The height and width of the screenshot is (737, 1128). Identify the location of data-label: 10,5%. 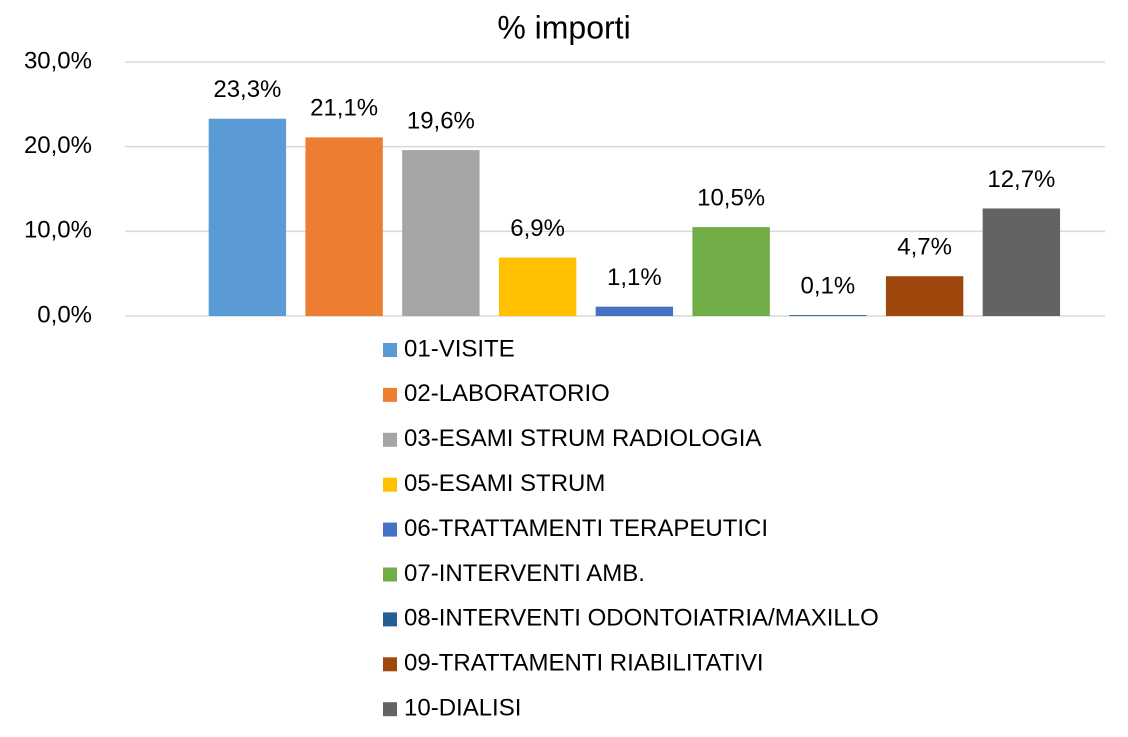
(731, 197).